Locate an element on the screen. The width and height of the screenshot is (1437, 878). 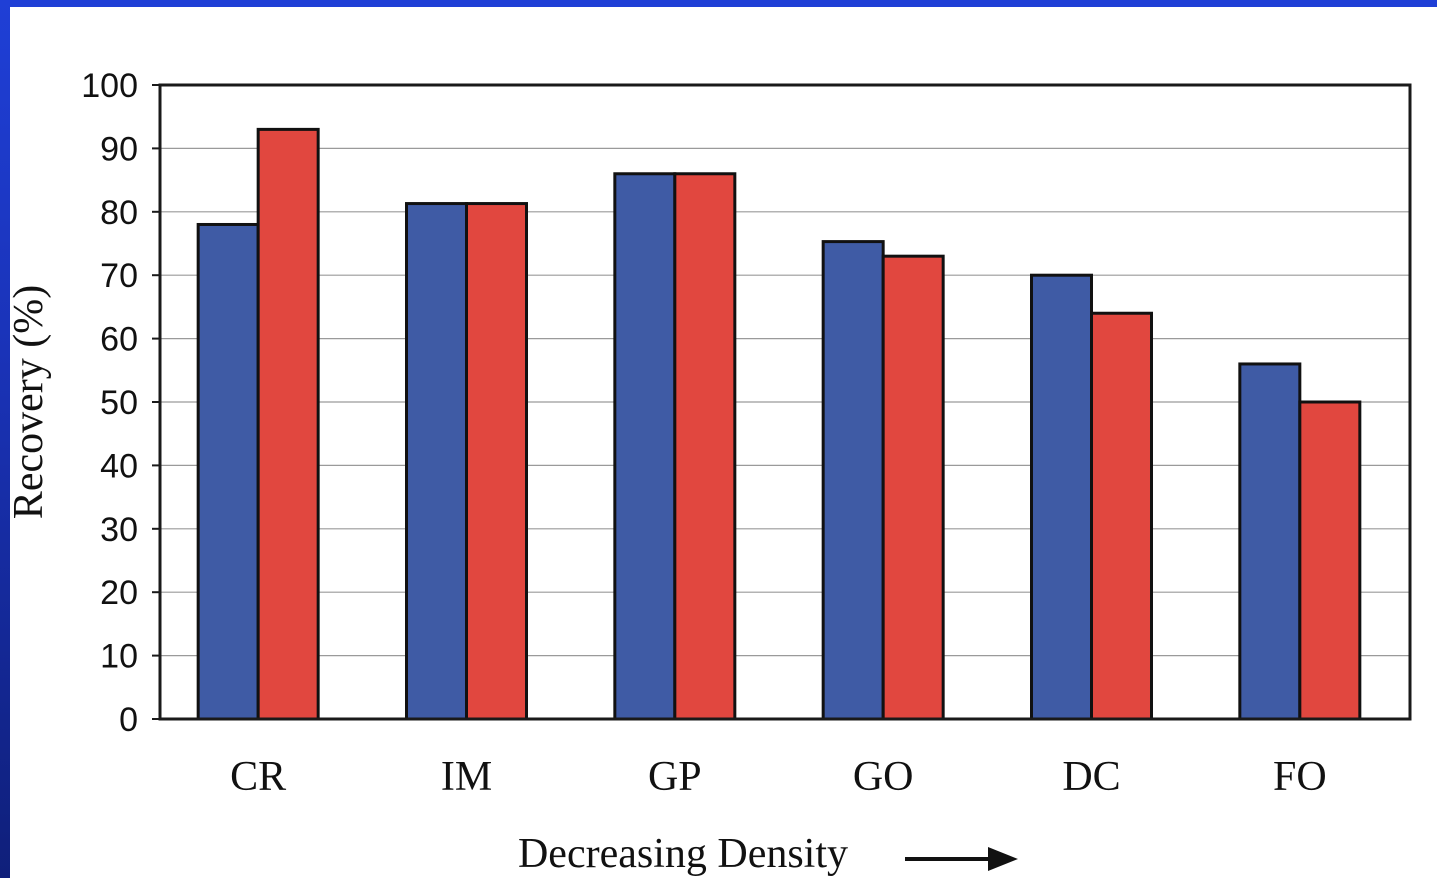
y-tick-label: 20 is located at coordinates (119, 593).